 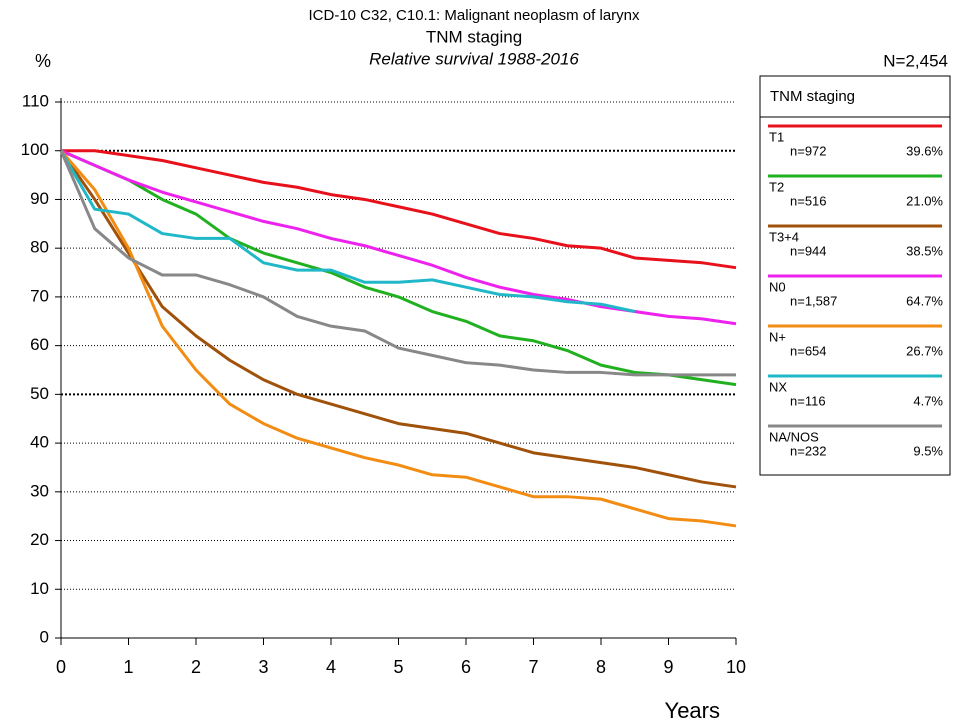 What do you see at coordinates (808, 350) in the screenshot?
I see `legend-count: n=654` at bounding box center [808, 350].